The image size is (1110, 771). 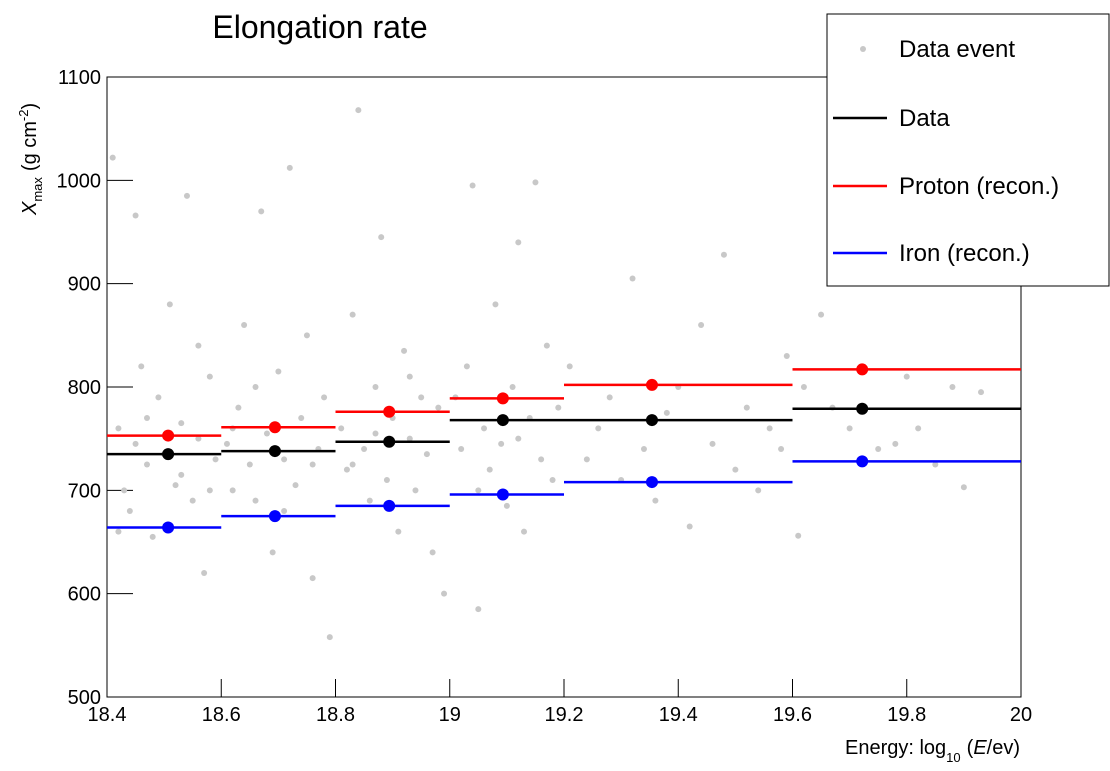 I want to click on y-tick-label: 1000, so click(x=79, y=181).